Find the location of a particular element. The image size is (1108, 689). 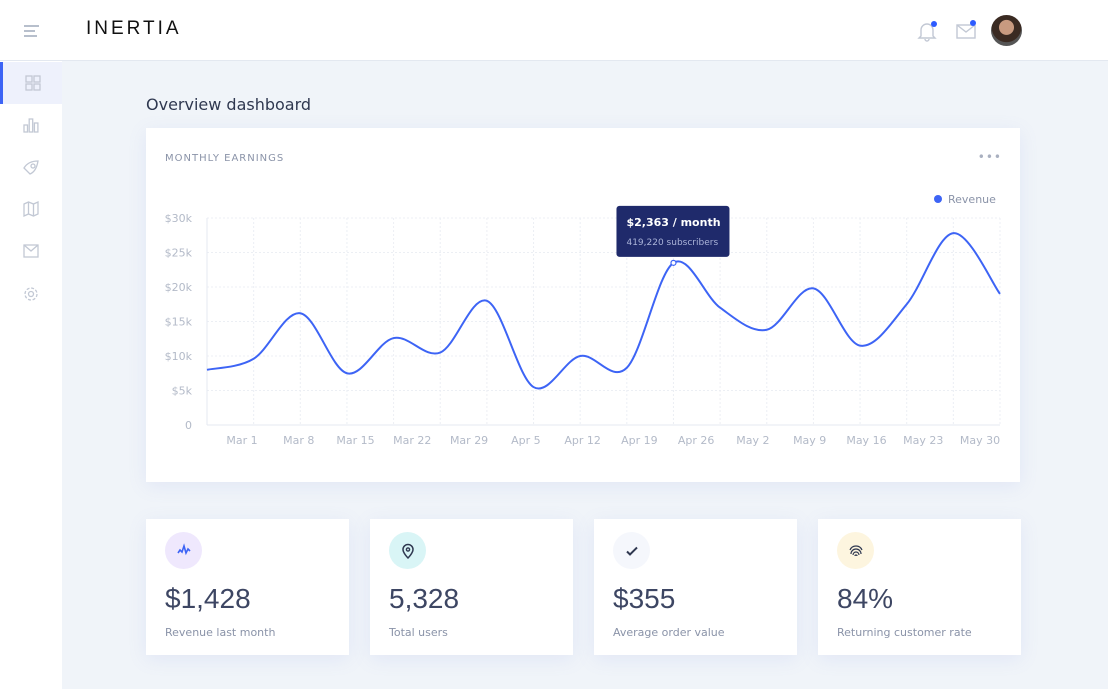

x-tick-label: Apr 12 is located at coordinates (582, 440).